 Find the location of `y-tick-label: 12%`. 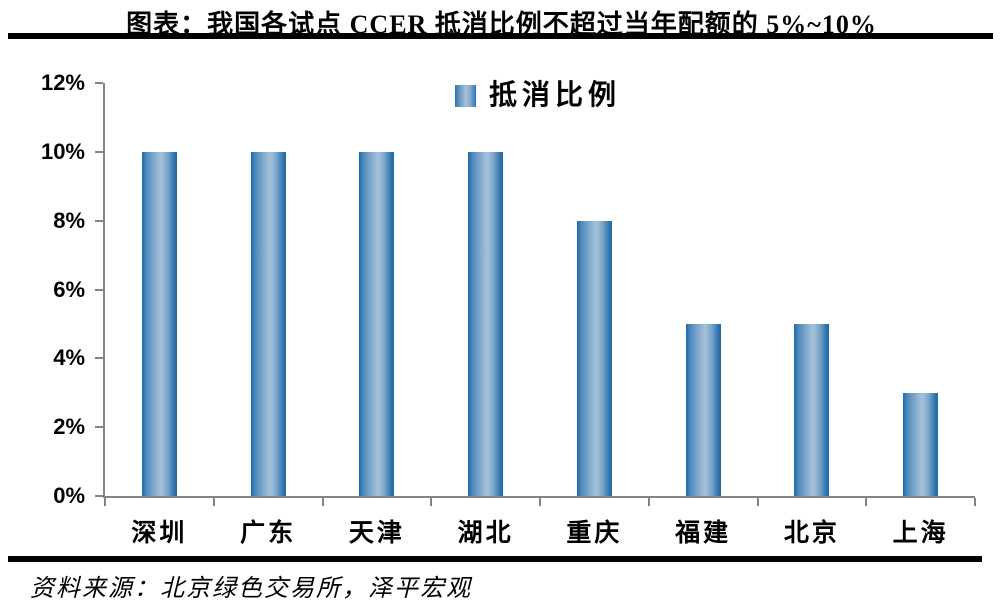

y-tick-label: 12% is located at coordinates (62, 82).